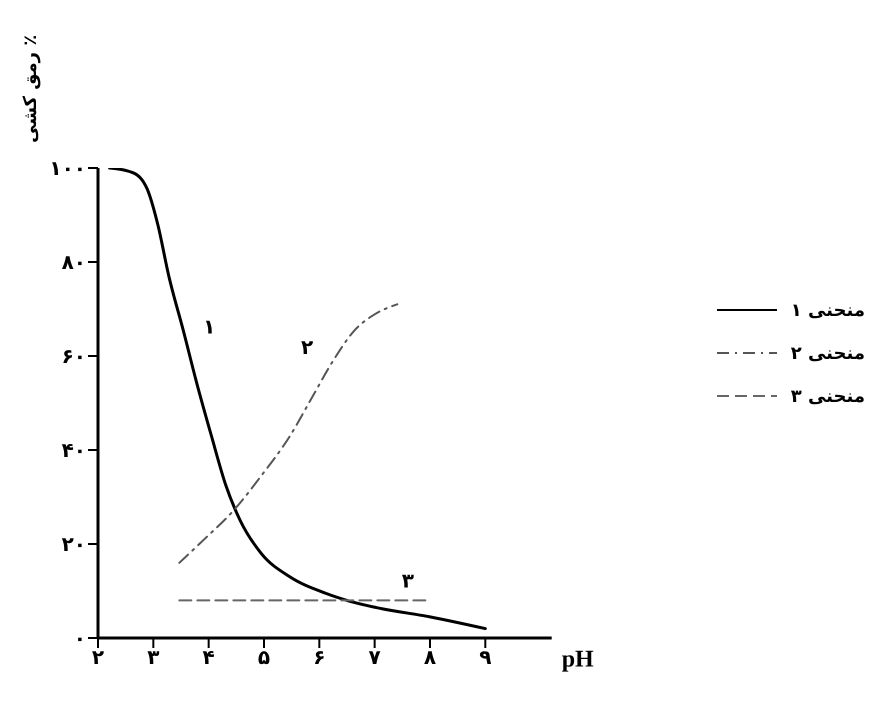 The width and height of the screenshot is (873, 706). What do you see at coordinates (827, 396) in the screenshot?
I see `legend-label: منحنی ۳` at bounding box center [827, 396].